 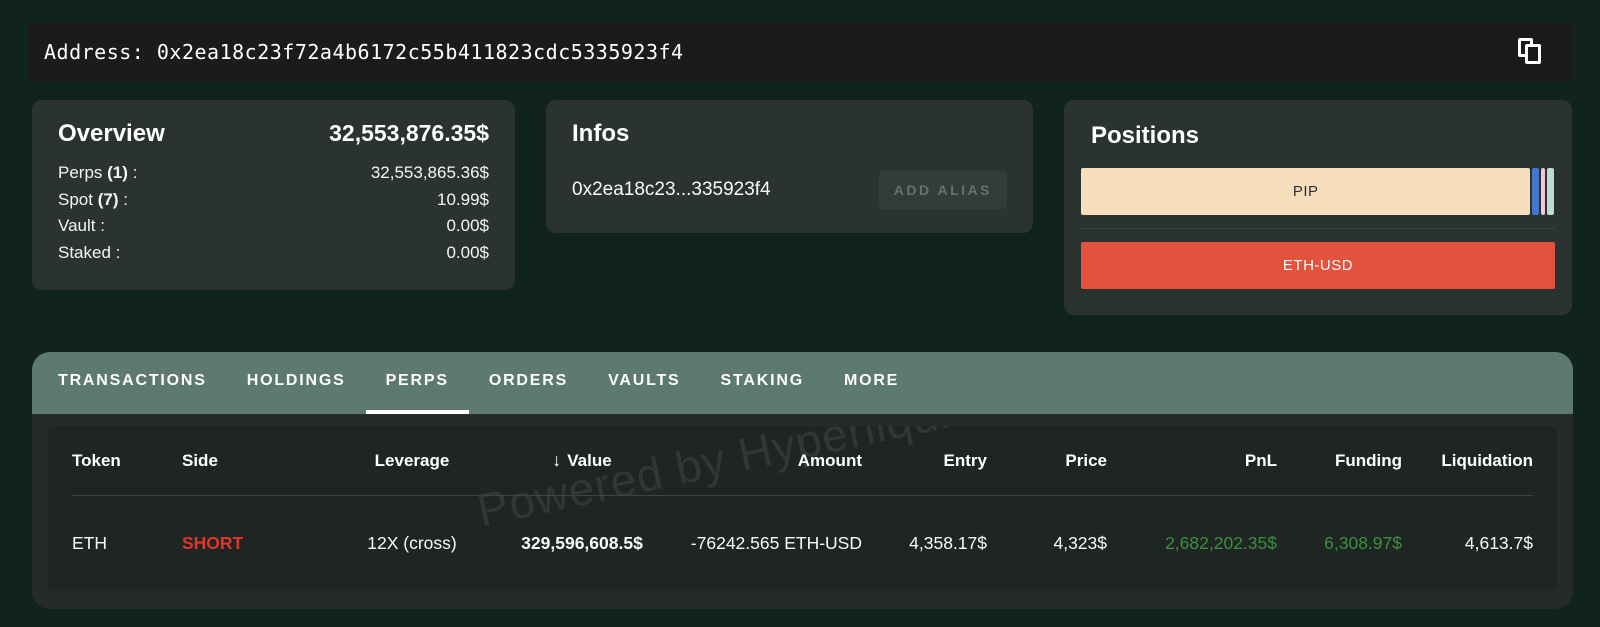 What do you see at coordinates (1363, 542) in the screenshot?
I see `cell-funding: 6,308.97$` at bounding box center [1363, 542].